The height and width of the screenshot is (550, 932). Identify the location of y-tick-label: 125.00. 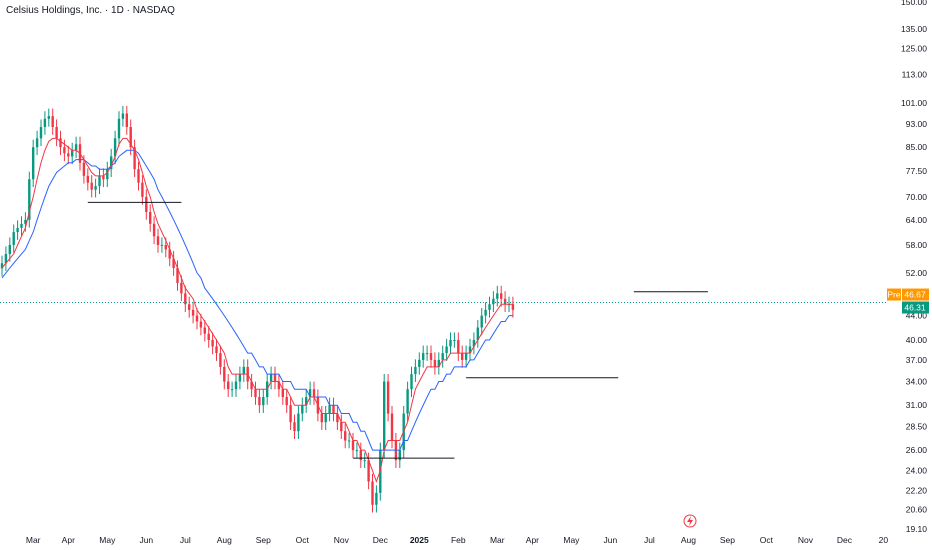
(914, 49).